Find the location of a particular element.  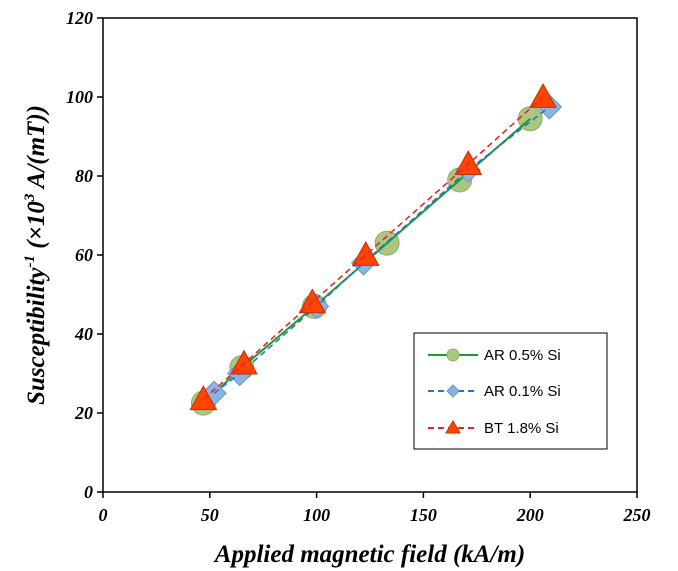

y-axis-title-exp1: -1 is located at coordinates (30, 261).